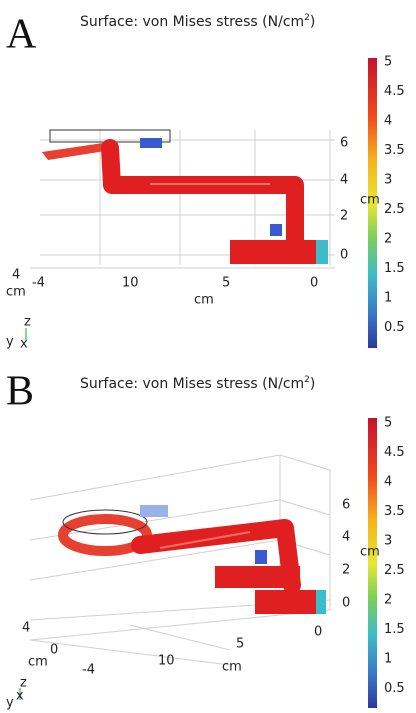 Image resolution: width=416 pixels, height=713 pixels. I want to click on panel-label: A, so click(21, 35).